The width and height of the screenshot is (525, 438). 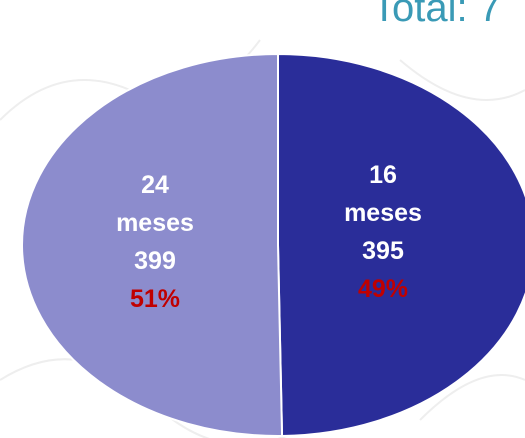 What do you see at coordinates (155, 242) in the screenshot?
I see `slice-label: 24 meses 399 51%` at bounding box center [155, 242].